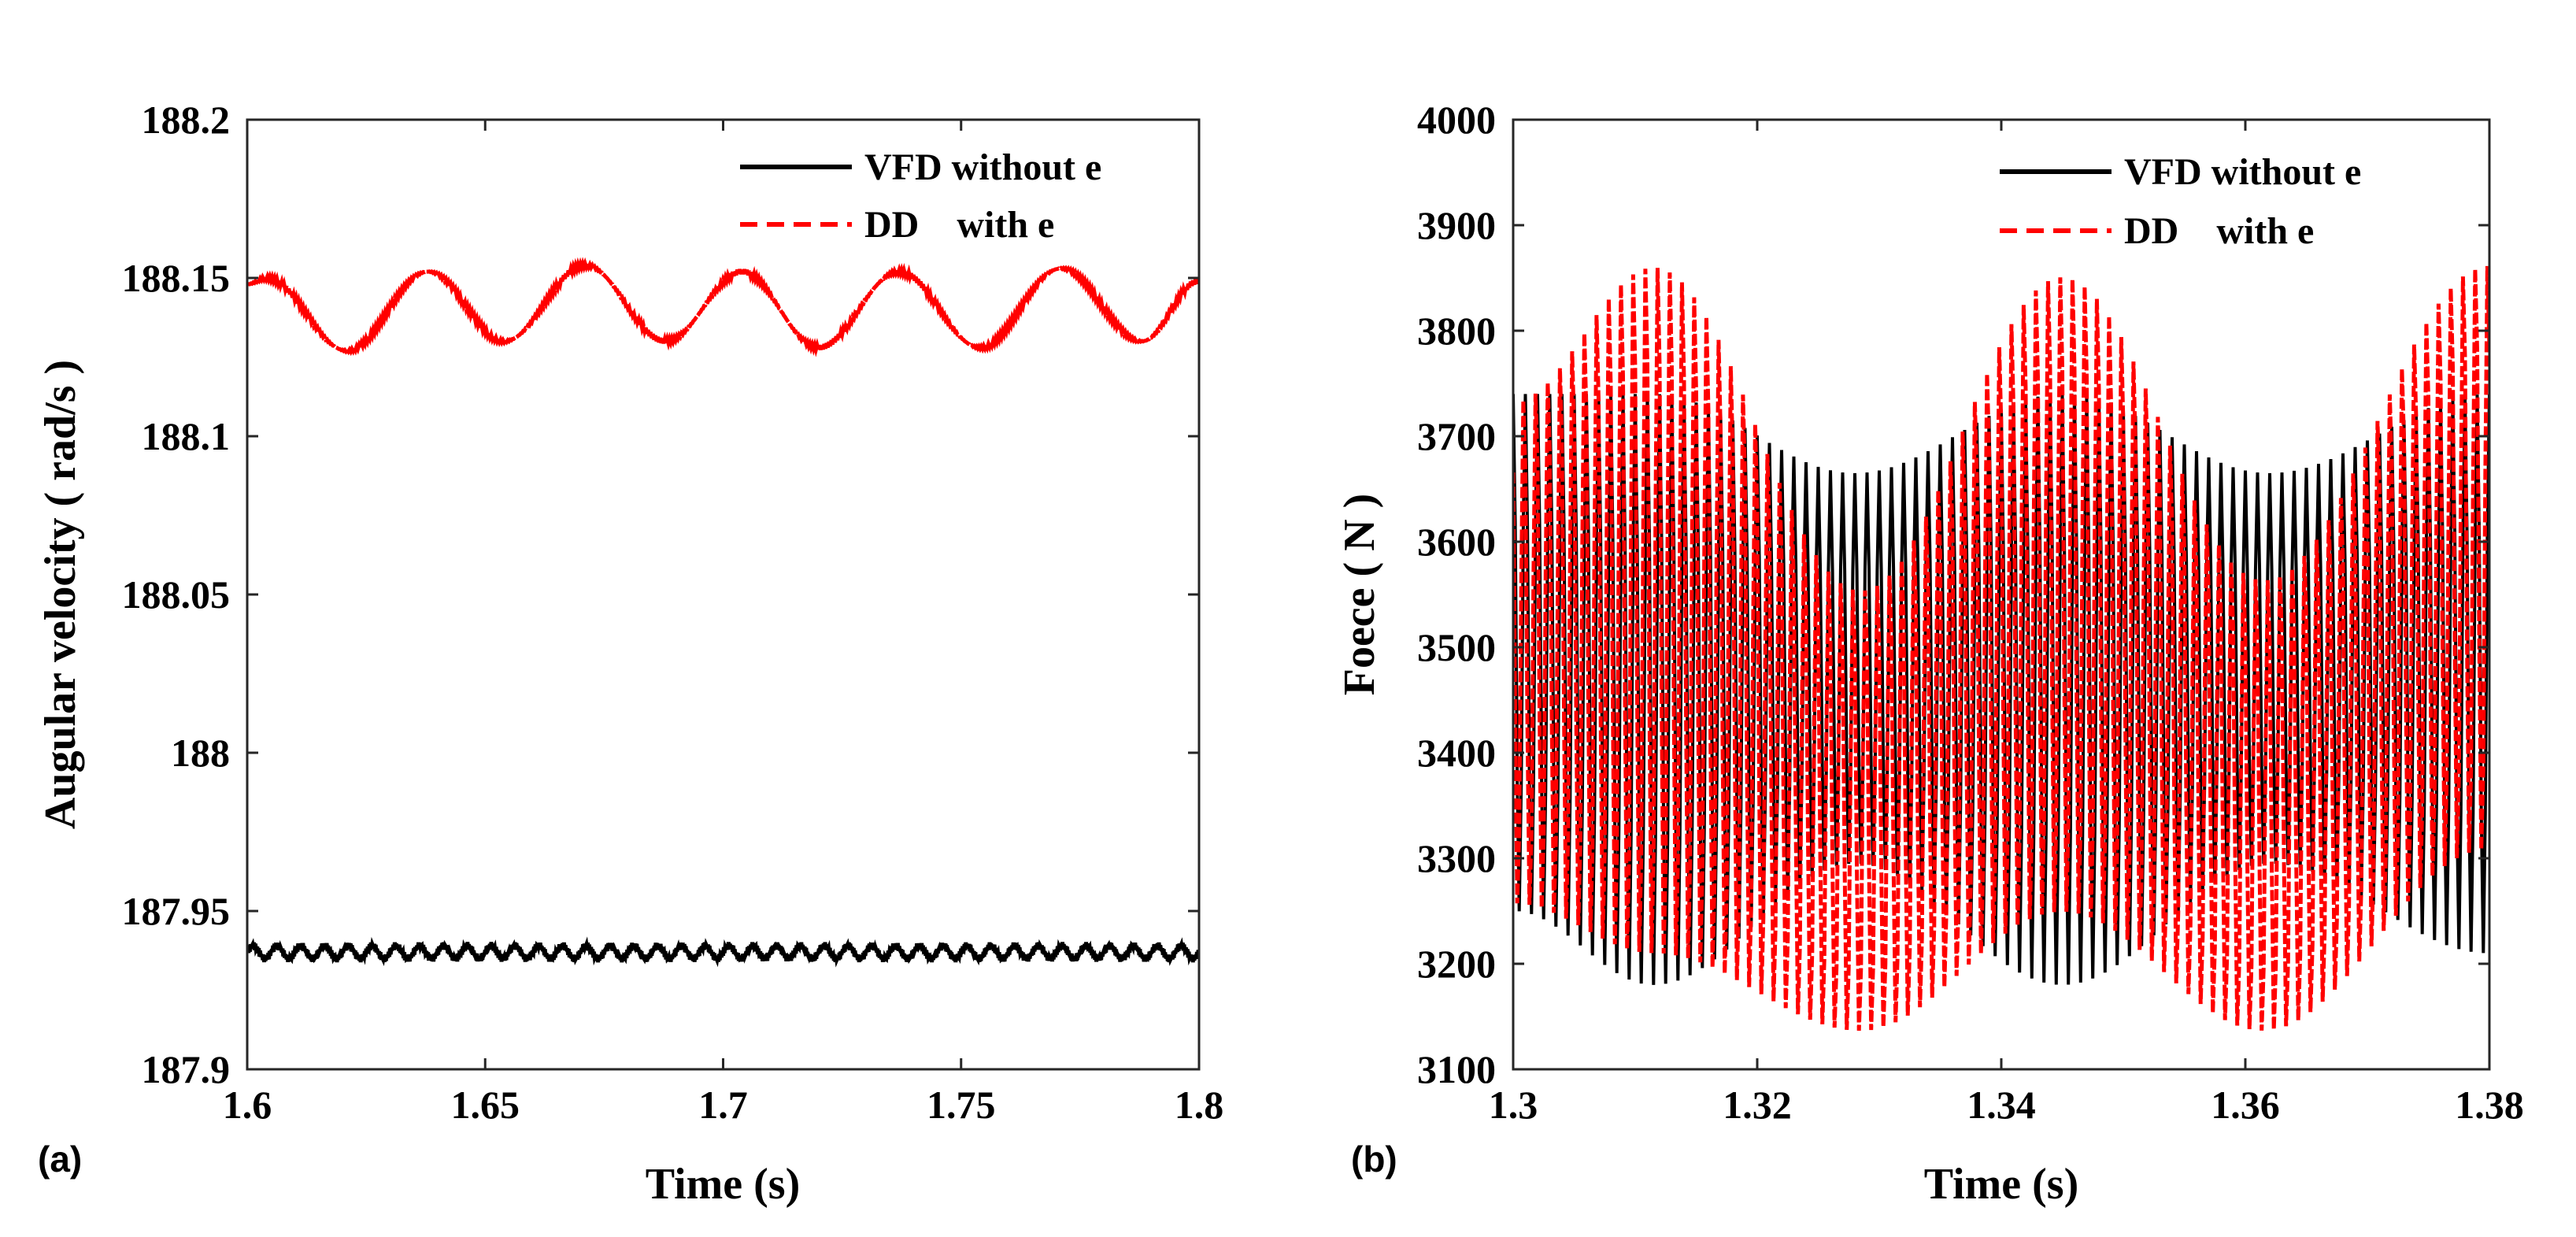 This screenshot has width=2576, height=1237. Describe the element at coordinates (186, 120) in the screenshot. I see `chart-a-y-tick-label: 188.2` at that location.